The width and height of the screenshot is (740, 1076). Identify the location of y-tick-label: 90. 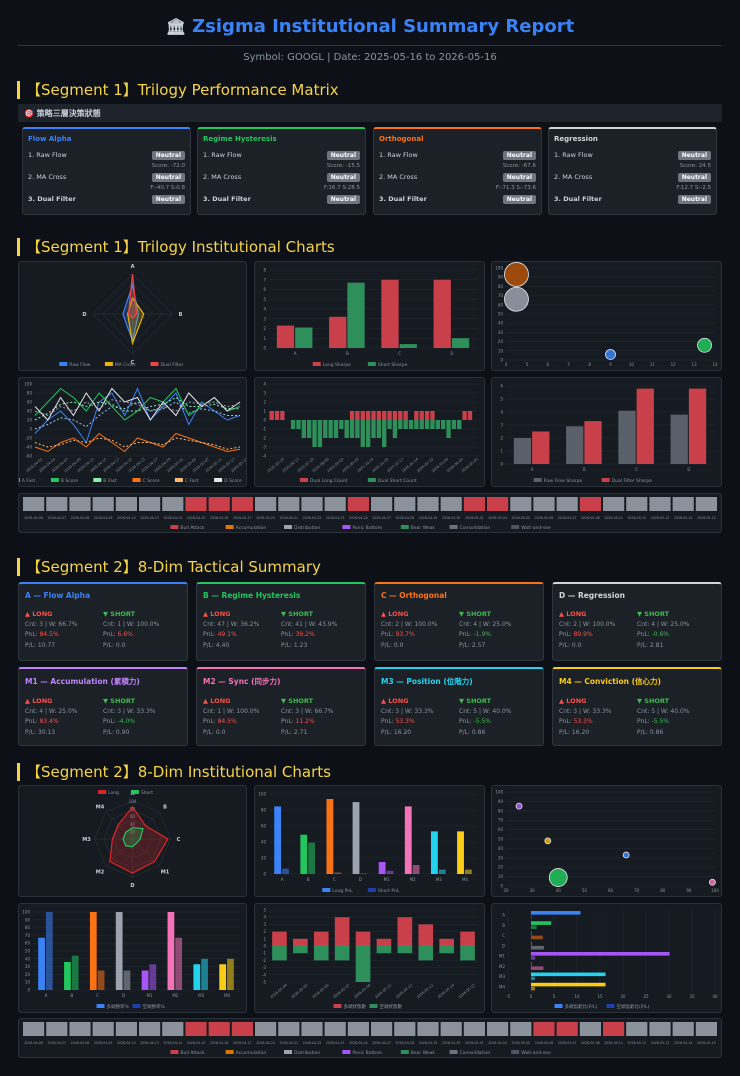
(501, 277).